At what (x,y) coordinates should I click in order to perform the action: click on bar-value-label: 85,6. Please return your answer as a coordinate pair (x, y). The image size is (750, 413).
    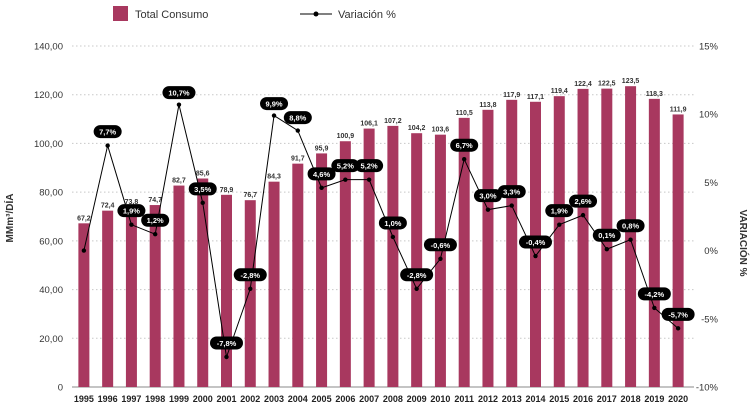
    Looking at the image, I should click on (203, 174).